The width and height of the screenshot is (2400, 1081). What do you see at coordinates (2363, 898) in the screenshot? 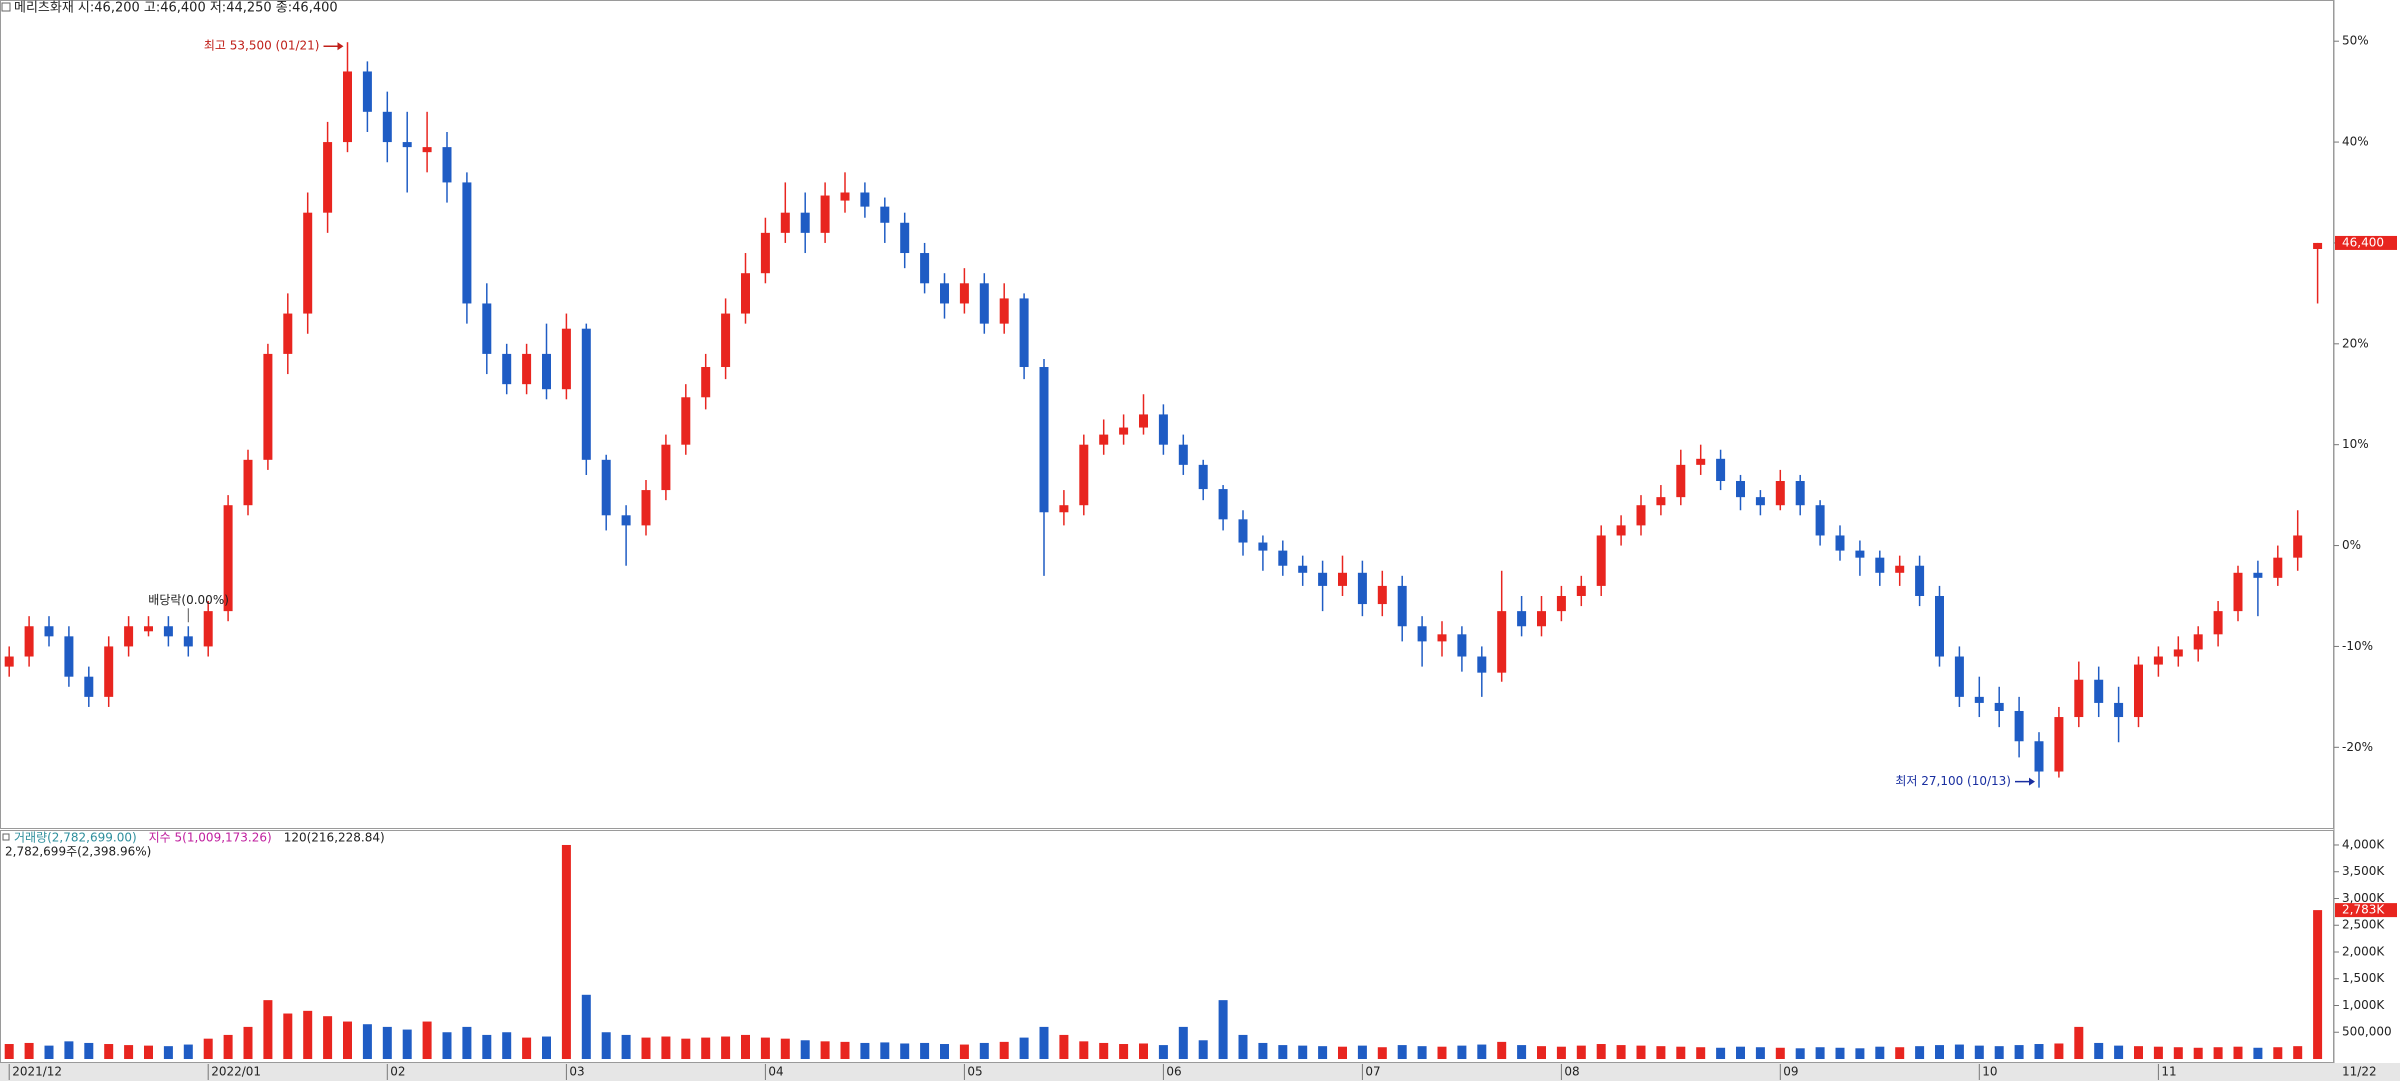
I see `y-tick-label: 3,000K` at bounding box center [2363, 898].